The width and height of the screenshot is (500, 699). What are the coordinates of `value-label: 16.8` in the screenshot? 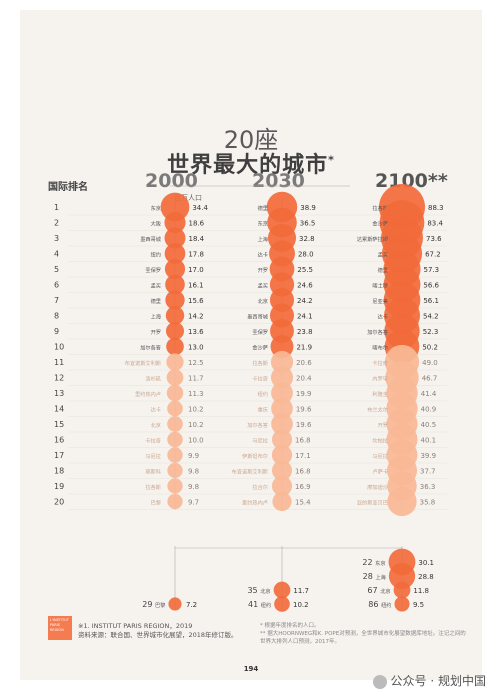 It's located at (303, 441).